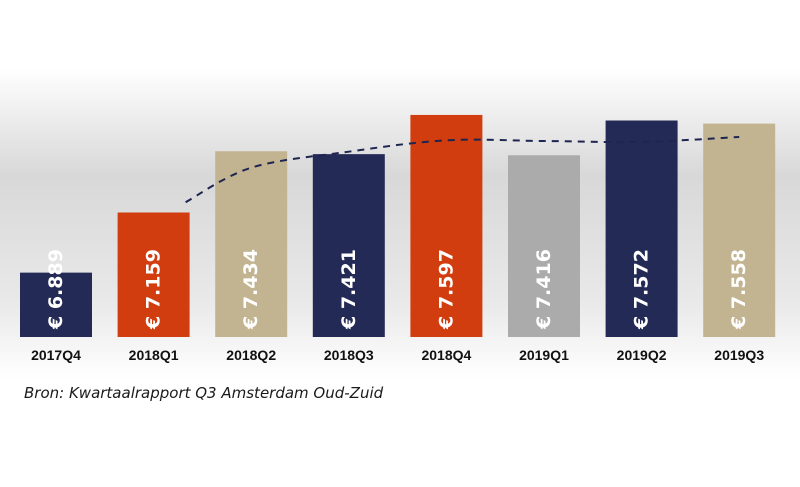 This screenshot has width=800, height=487. What do you see at coordinates (154, 289) in the screenshot?
I see `bar-value-label-2018Q1: € 7.159` at bounding box center [154, 289].